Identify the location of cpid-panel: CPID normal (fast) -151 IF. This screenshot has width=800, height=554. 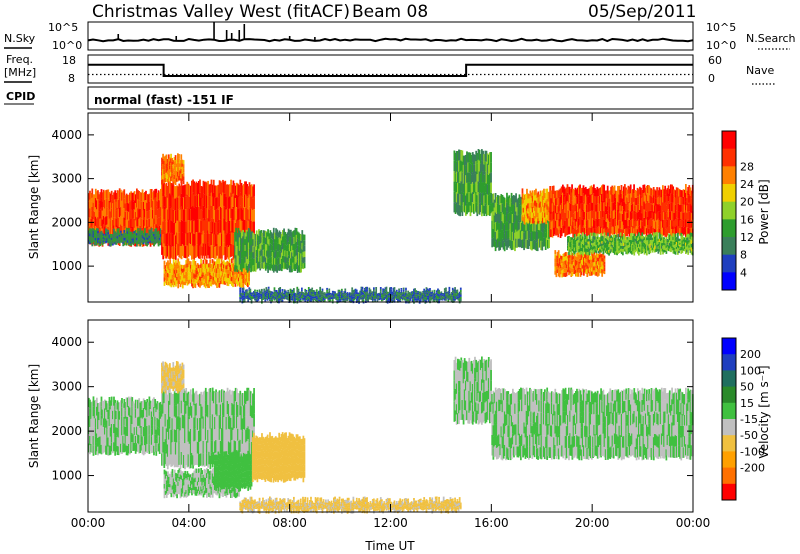
(349, 98).